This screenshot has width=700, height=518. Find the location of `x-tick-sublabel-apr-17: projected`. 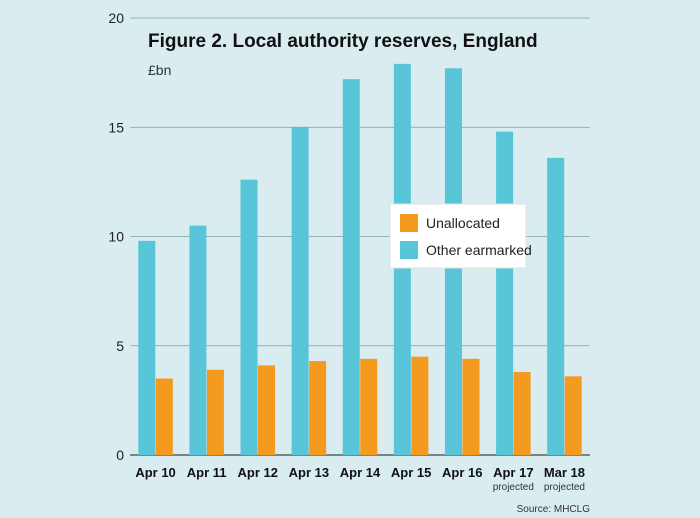

x-tick-sublabel-apr-17: projected is located at coordinates (513, 487).